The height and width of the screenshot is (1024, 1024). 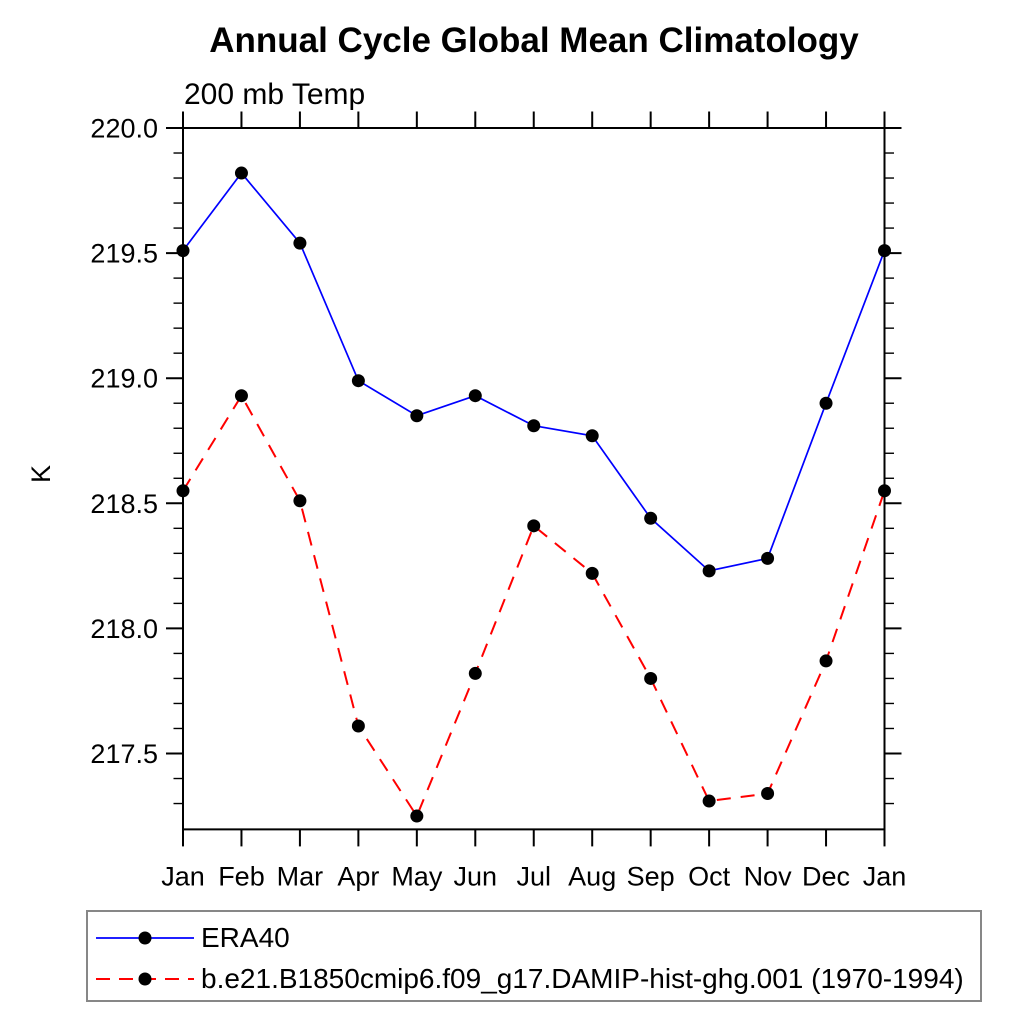 What do you see at coordinates (124, 504) in the screenshot?
I see `y-tick-label: 218.5` at bounding box center [124, 504].